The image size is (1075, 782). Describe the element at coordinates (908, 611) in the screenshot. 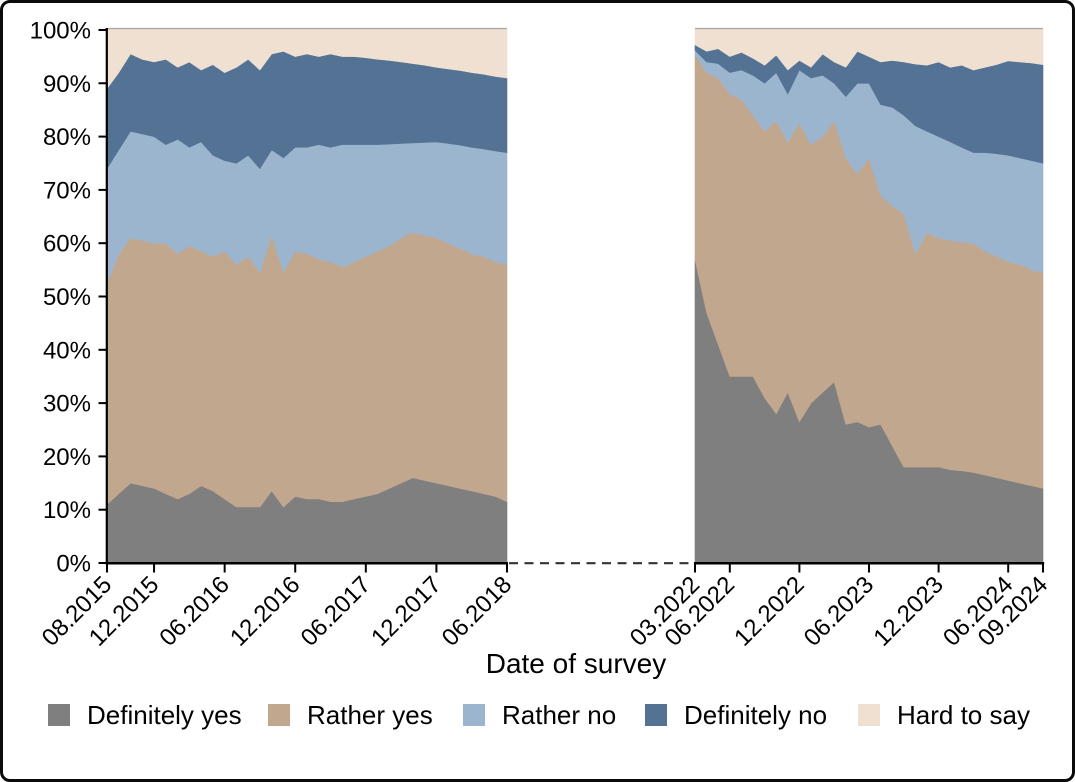

I see `x-tick-label: 12.2023` at that location.